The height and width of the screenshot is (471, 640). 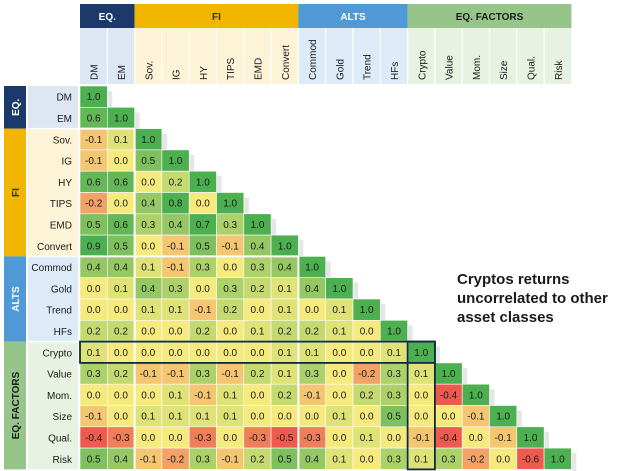 I want to click on row-label-em: EM, so click(x=64, y=119).